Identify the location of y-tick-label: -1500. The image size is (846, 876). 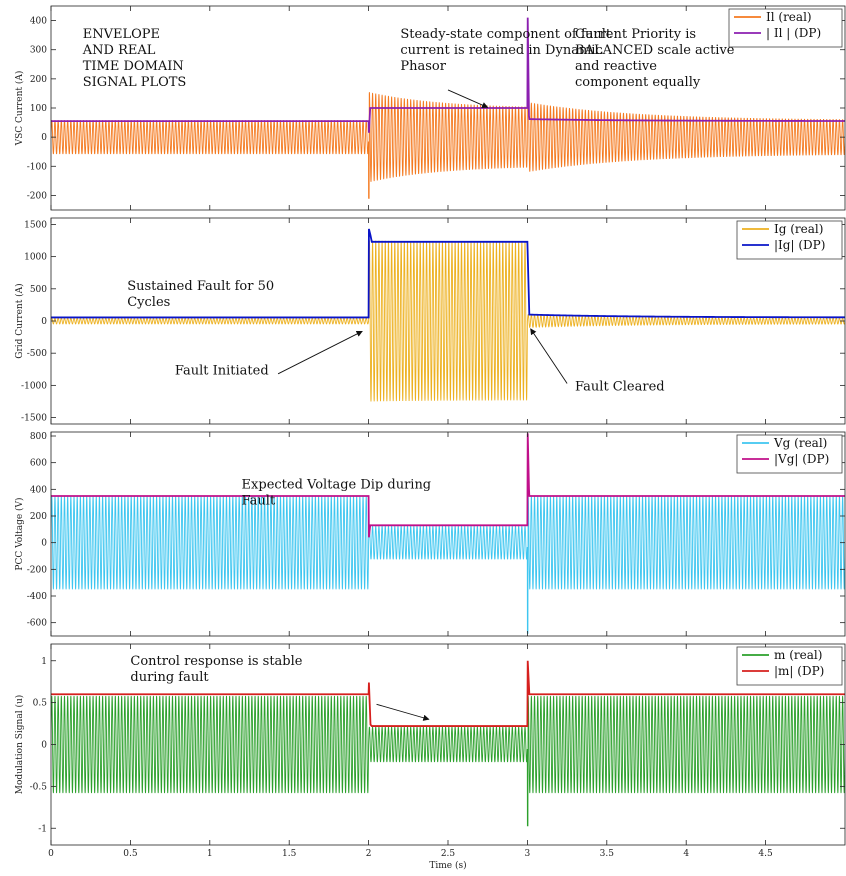
(34, 419).